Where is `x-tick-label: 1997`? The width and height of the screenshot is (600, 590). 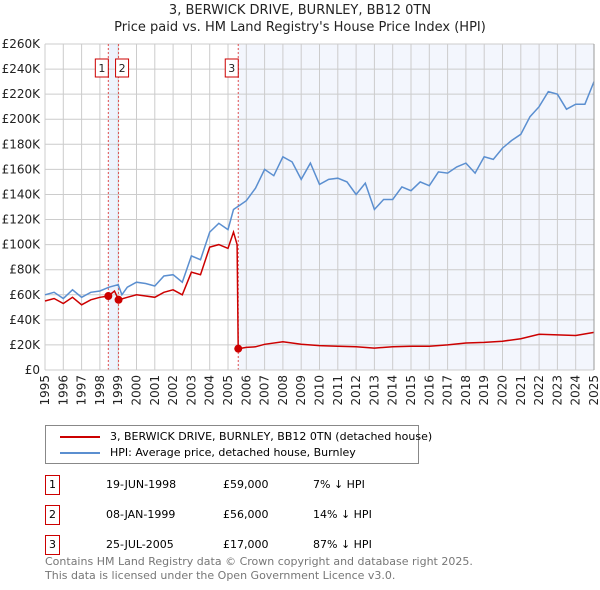 x-tick-label: 1997 is located at coordinates (82, 390).